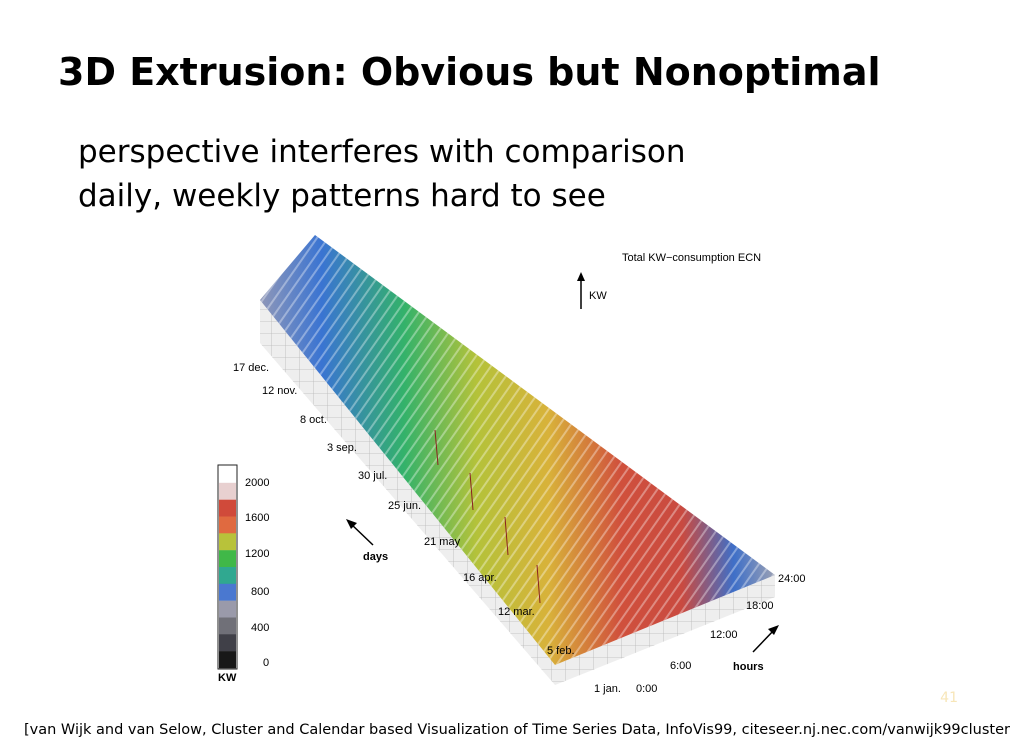 This screenshot has width=1010, height=750. What do you see at coordinates (375, 557) in the screenshot?
I see `days-label: days` at bounding box center [375, 557].